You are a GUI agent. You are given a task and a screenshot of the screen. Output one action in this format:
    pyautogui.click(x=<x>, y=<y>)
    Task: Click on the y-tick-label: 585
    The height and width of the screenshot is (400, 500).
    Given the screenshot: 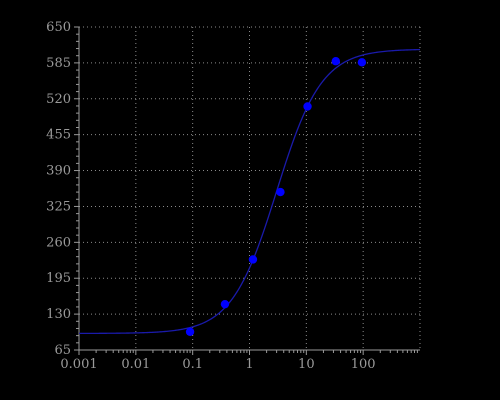 What is the action you would take?
    pyautogui.click(x=58, y=63)
    